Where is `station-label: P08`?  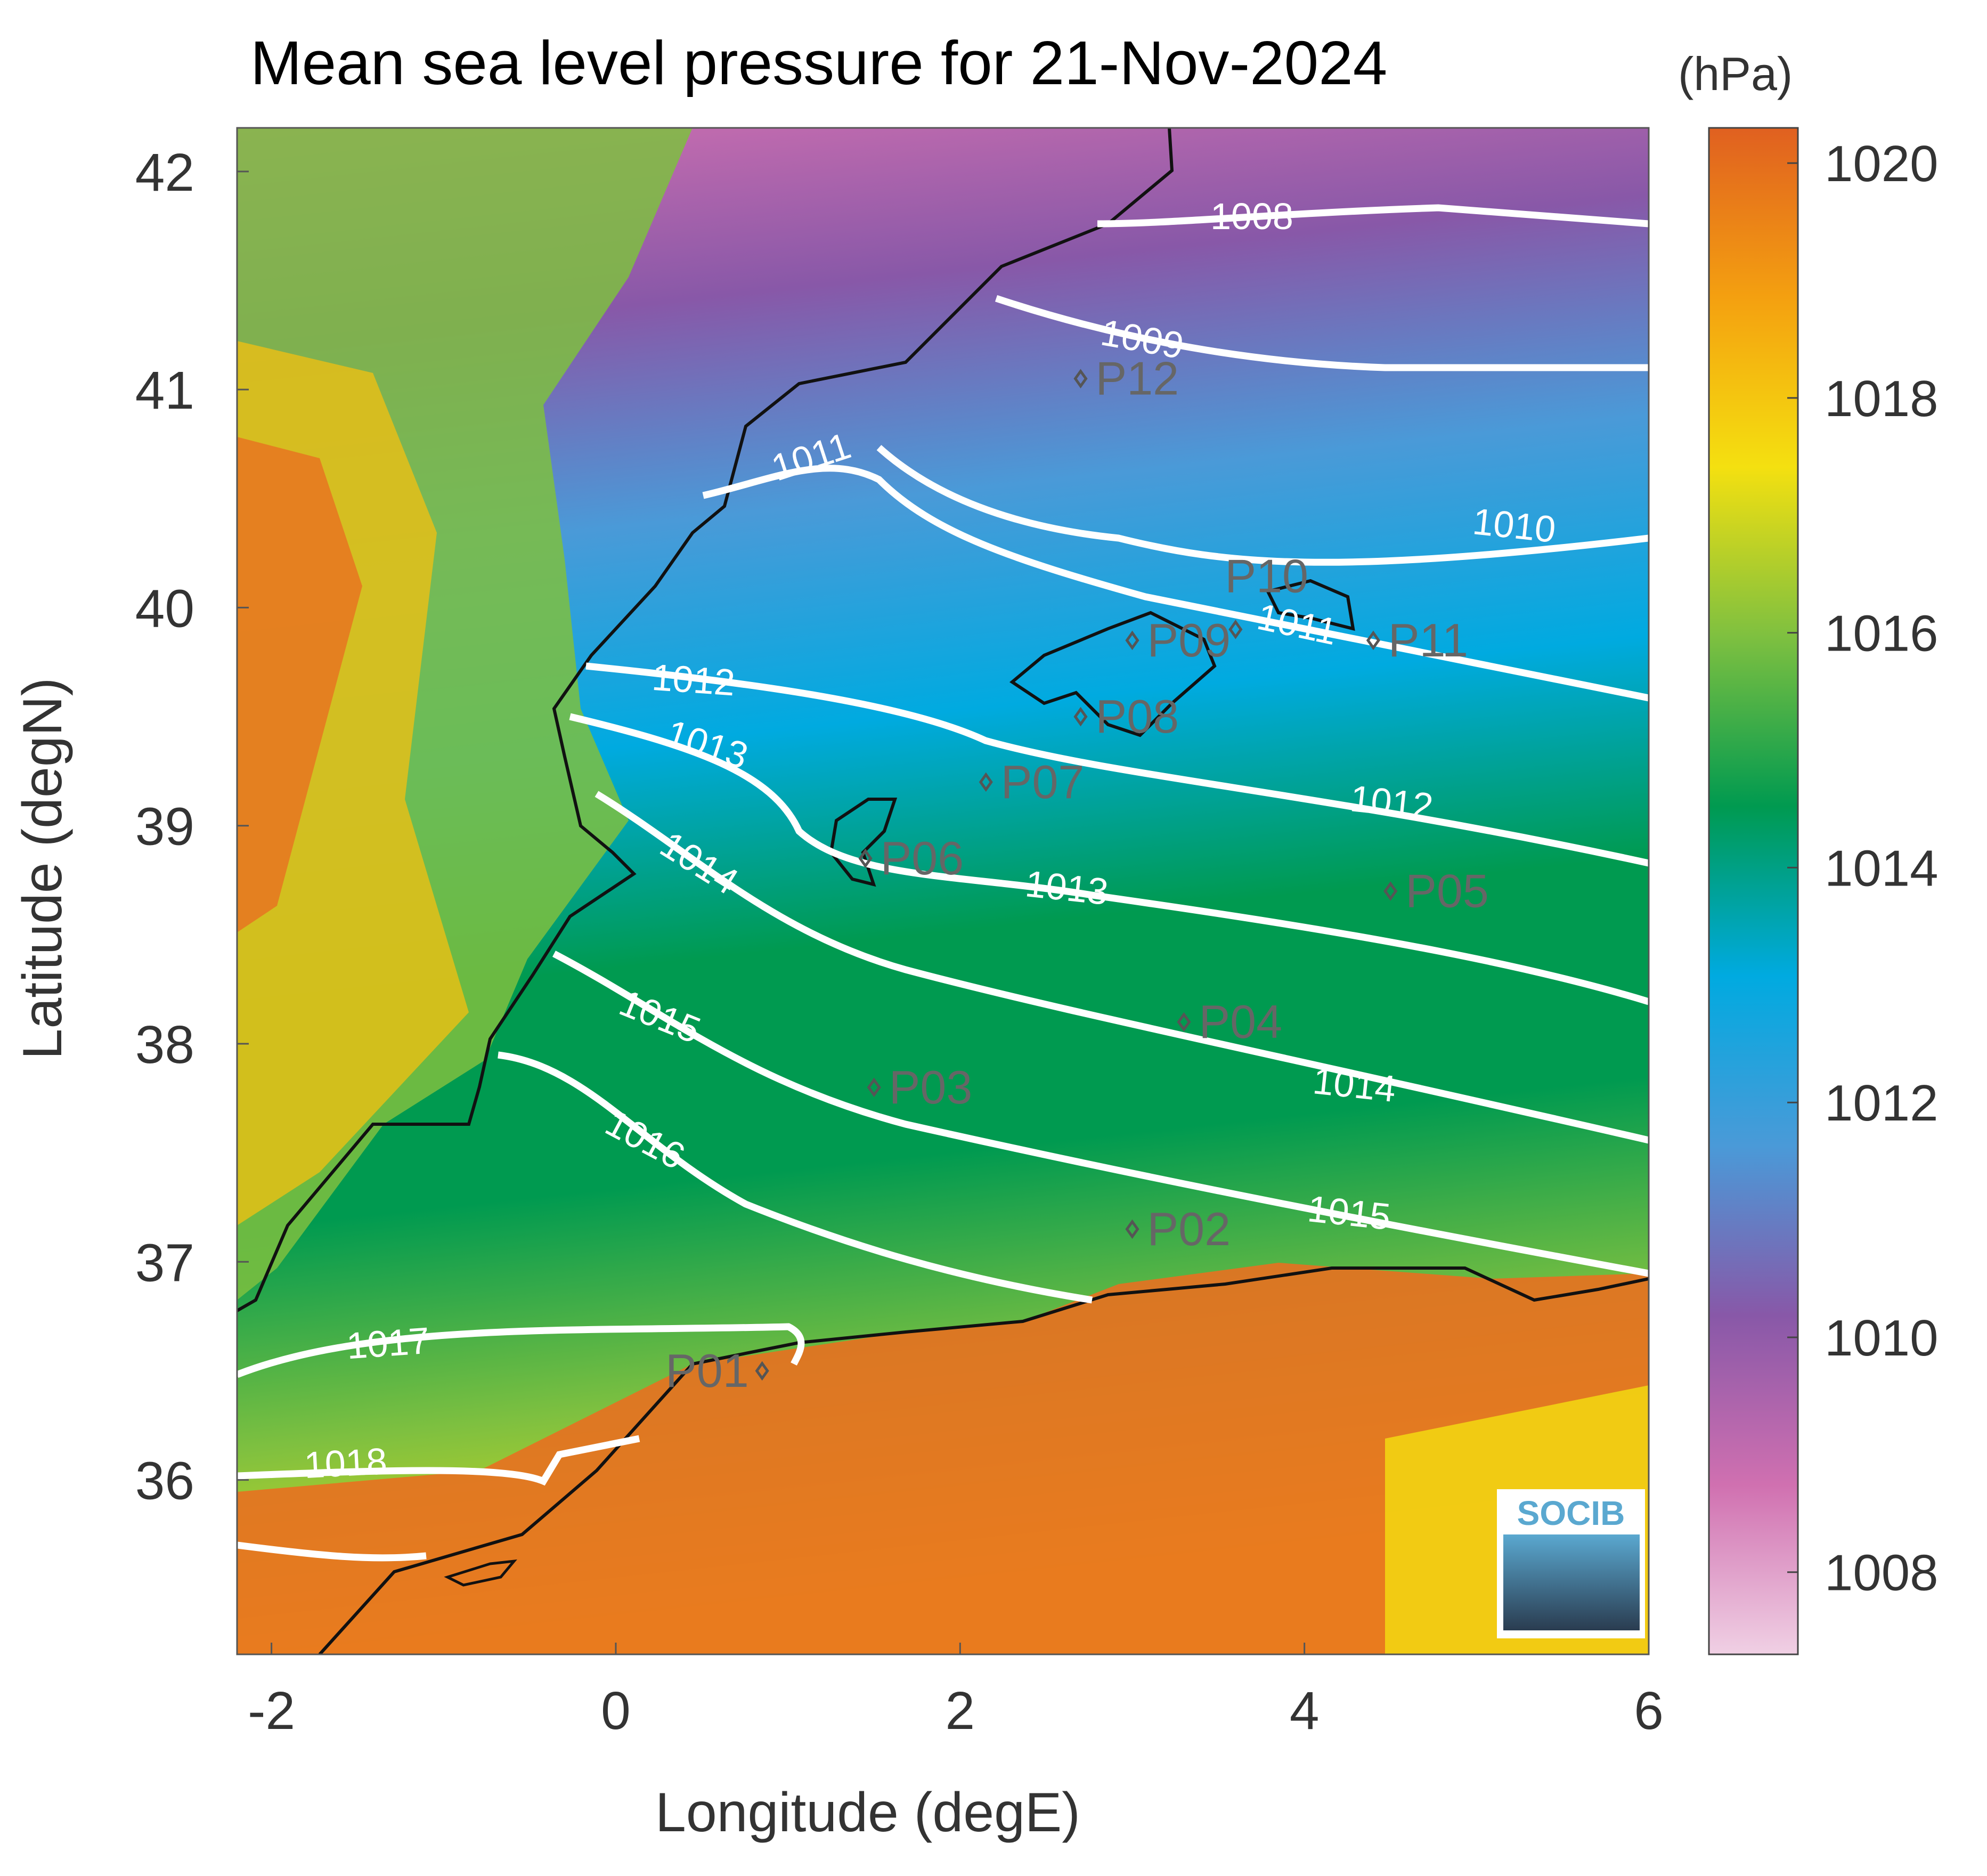
station-label: P08 is located at coordinates (1137, 717).